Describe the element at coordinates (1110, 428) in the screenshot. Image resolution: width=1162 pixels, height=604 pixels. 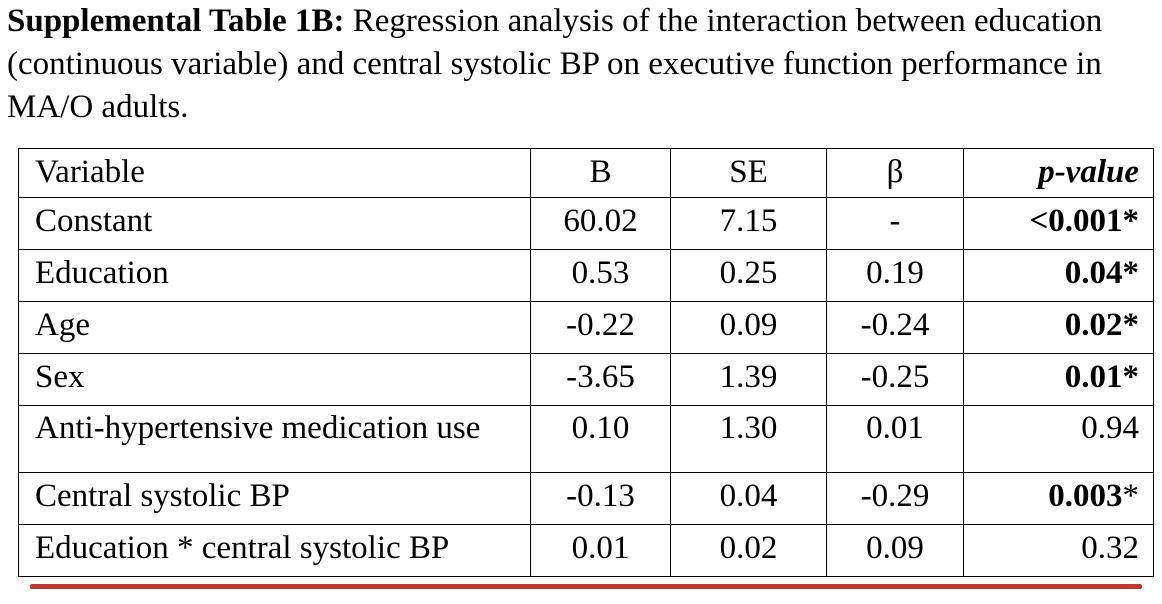
I see `p-value-text: 0.94` at that location.